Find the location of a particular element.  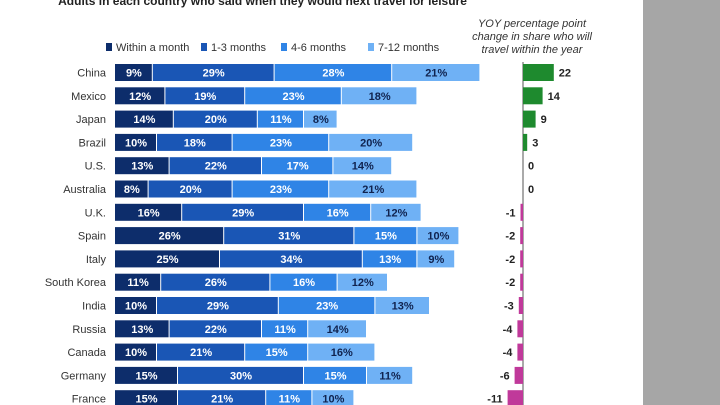

legend-item-within-a-month: Within a month is located at coordinates (147, 48).